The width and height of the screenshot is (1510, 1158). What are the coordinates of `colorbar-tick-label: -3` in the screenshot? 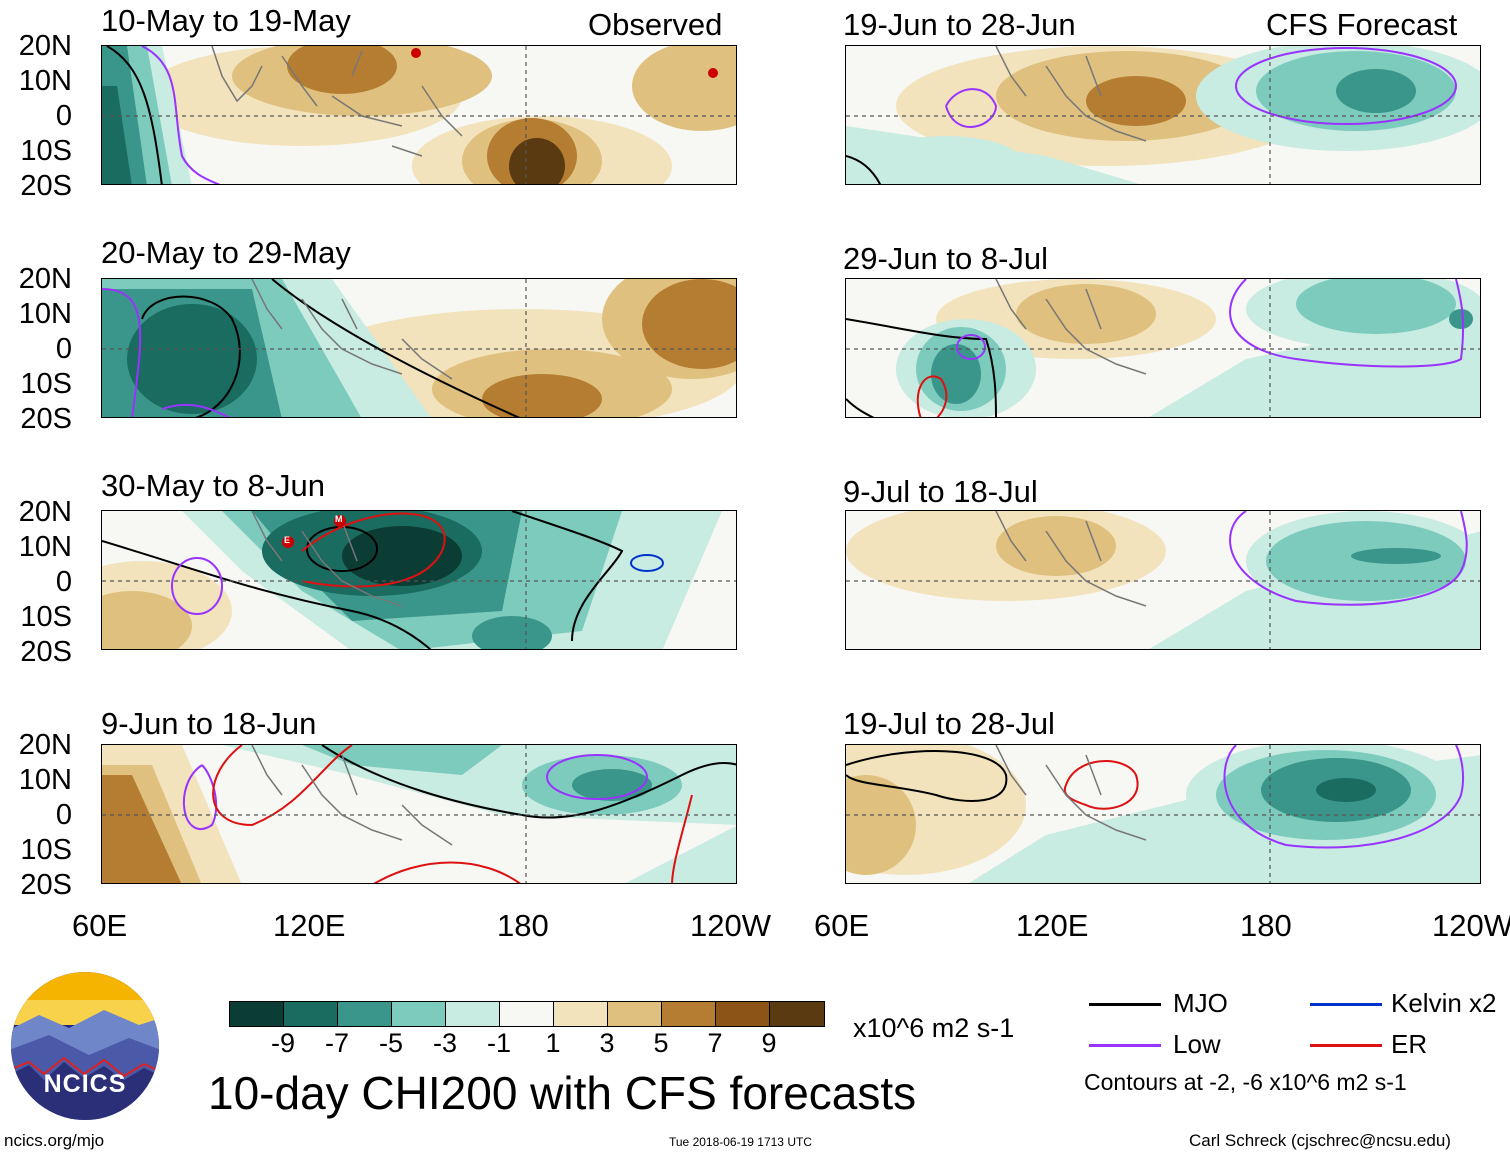 It's located at (444, 1043).